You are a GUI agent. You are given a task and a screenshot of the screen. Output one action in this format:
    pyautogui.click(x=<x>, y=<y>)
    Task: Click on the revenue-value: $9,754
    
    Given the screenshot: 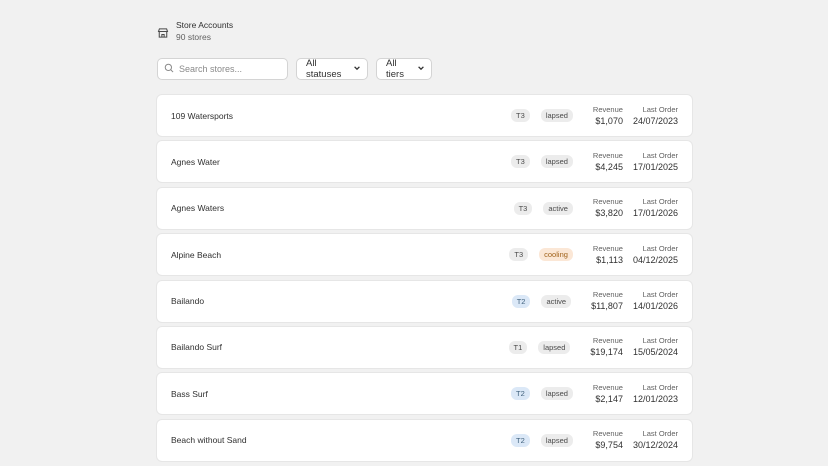 What is the action you would take?
    pyautogui.click(x=609, y=445)
    